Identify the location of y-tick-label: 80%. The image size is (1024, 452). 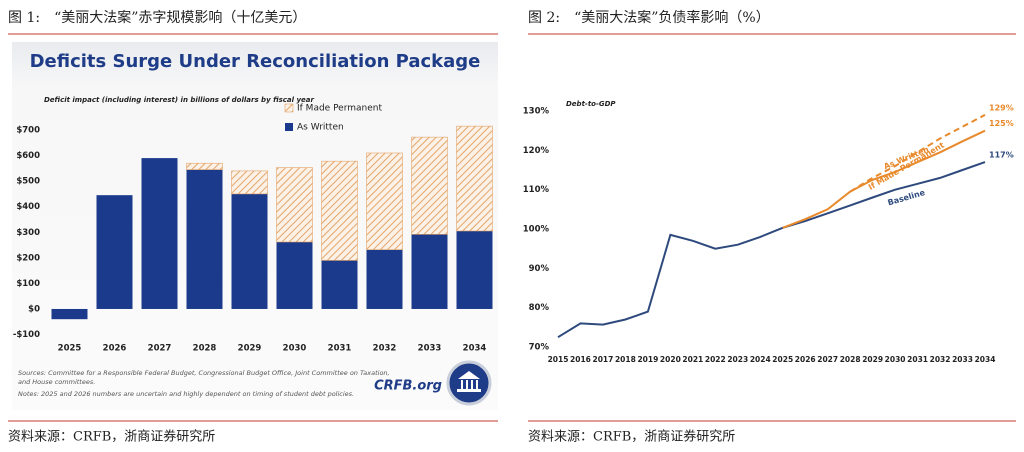
(539, 308).